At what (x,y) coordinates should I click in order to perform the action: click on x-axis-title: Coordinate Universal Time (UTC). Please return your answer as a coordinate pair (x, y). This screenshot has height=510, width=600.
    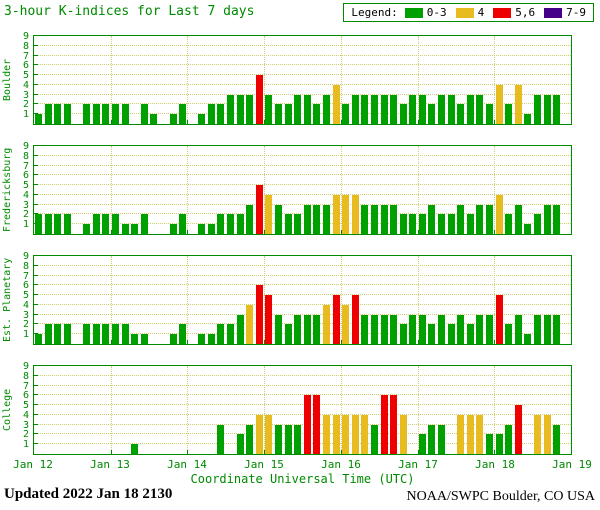
    Looking at the image, I should click on (302, 479).